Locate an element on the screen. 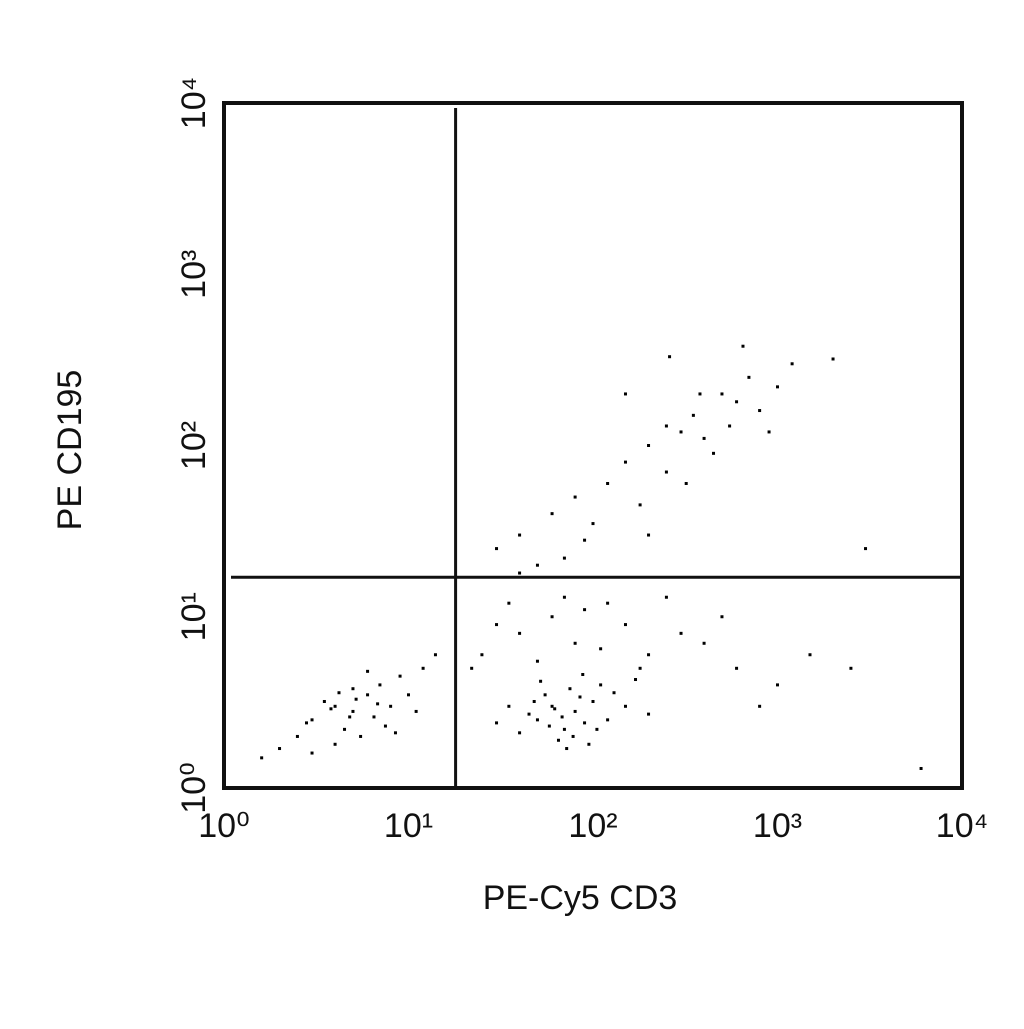 The width and height of the screenshot is (1024, 1029). y-axis-label: PE CD195 is located at coordinates (70, 450).